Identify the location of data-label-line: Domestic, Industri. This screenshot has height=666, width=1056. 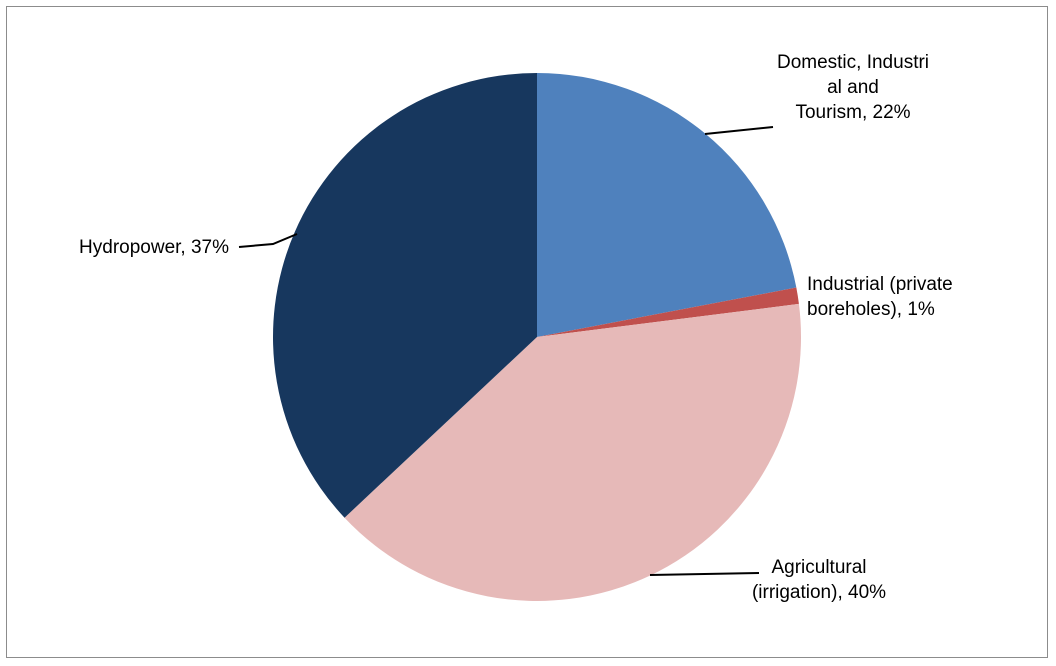
(853, 62).